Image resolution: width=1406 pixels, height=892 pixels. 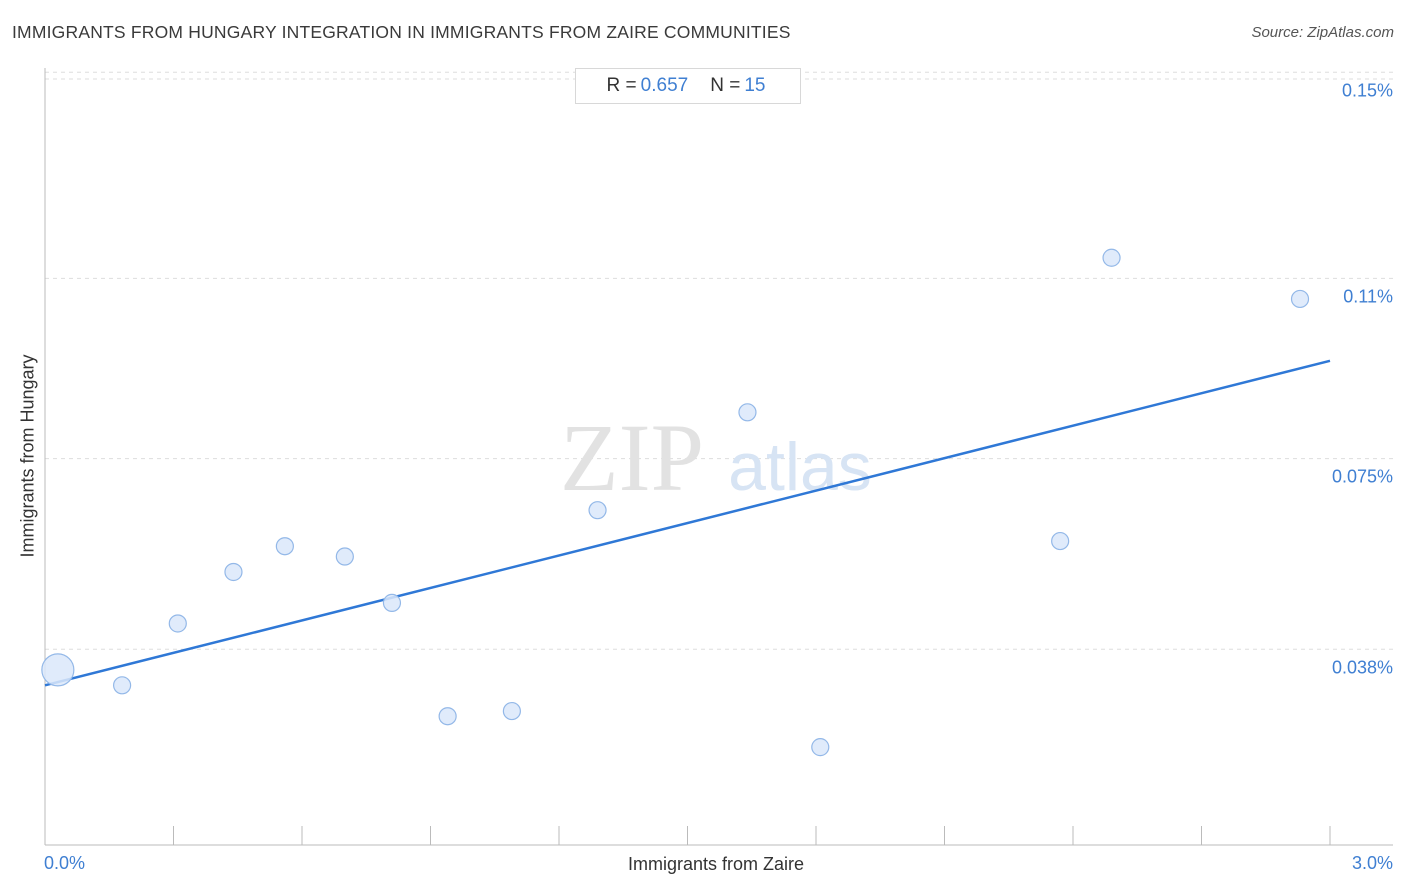 What do you see at coordinates (1372, 863) in the screenshot?
I see `x-tick-max: 3.0%` at bounding box center [1372, 863].